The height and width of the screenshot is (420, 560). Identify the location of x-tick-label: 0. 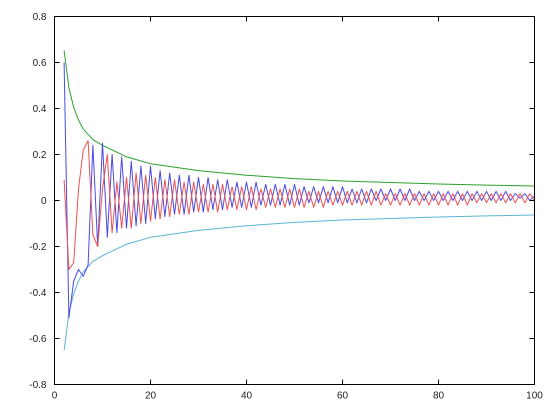
(55, 396).